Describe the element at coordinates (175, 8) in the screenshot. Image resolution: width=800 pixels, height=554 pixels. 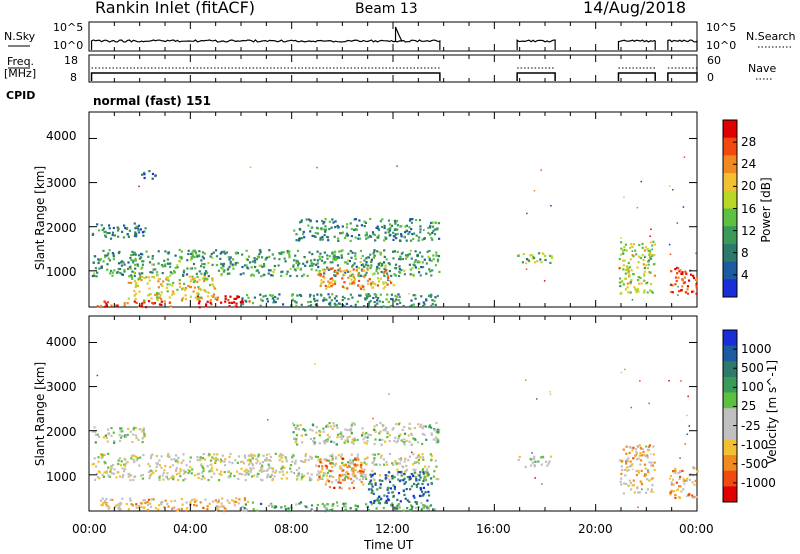
I see `chart-title: Rankin Inlet (fitACF)` at that location.